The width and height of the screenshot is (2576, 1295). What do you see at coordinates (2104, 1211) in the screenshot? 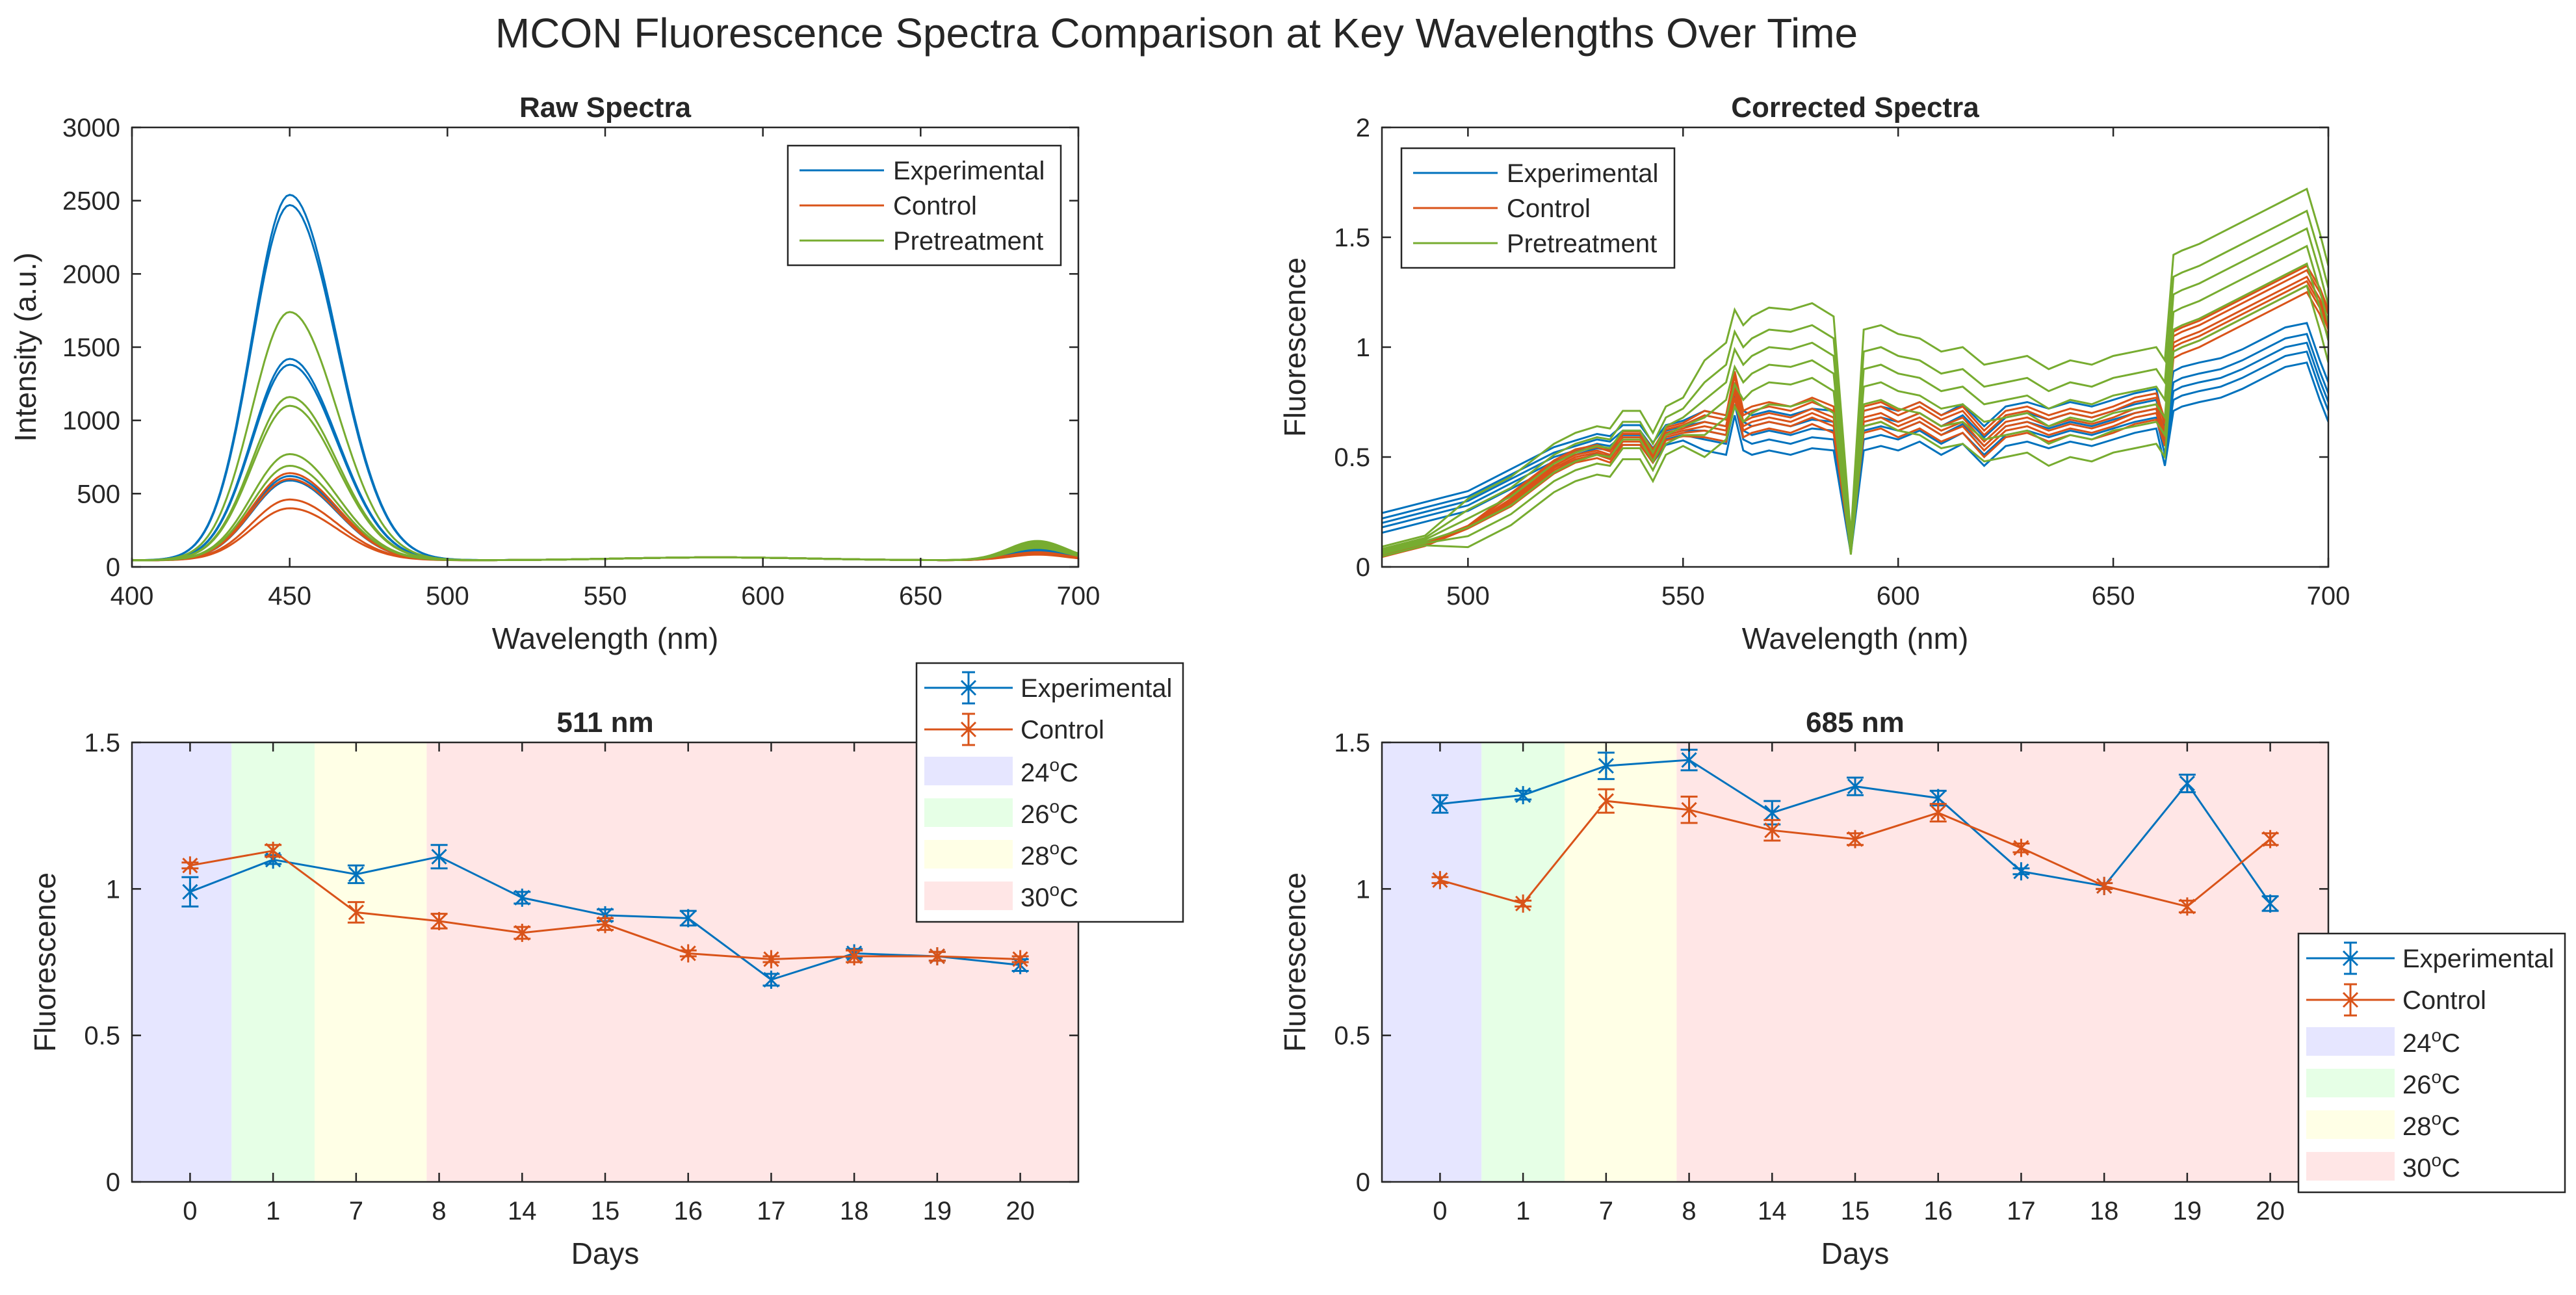
I see `nm685-xtick-label: 18` at bounding box center [2104, 1211].